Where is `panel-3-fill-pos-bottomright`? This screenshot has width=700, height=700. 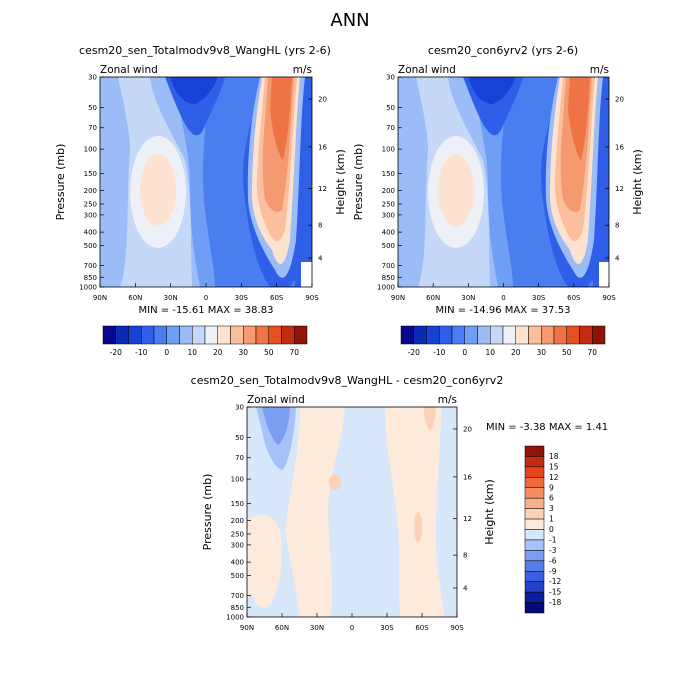
panel-3-fill-pos-bottomright is located at coordinates (433, 598).